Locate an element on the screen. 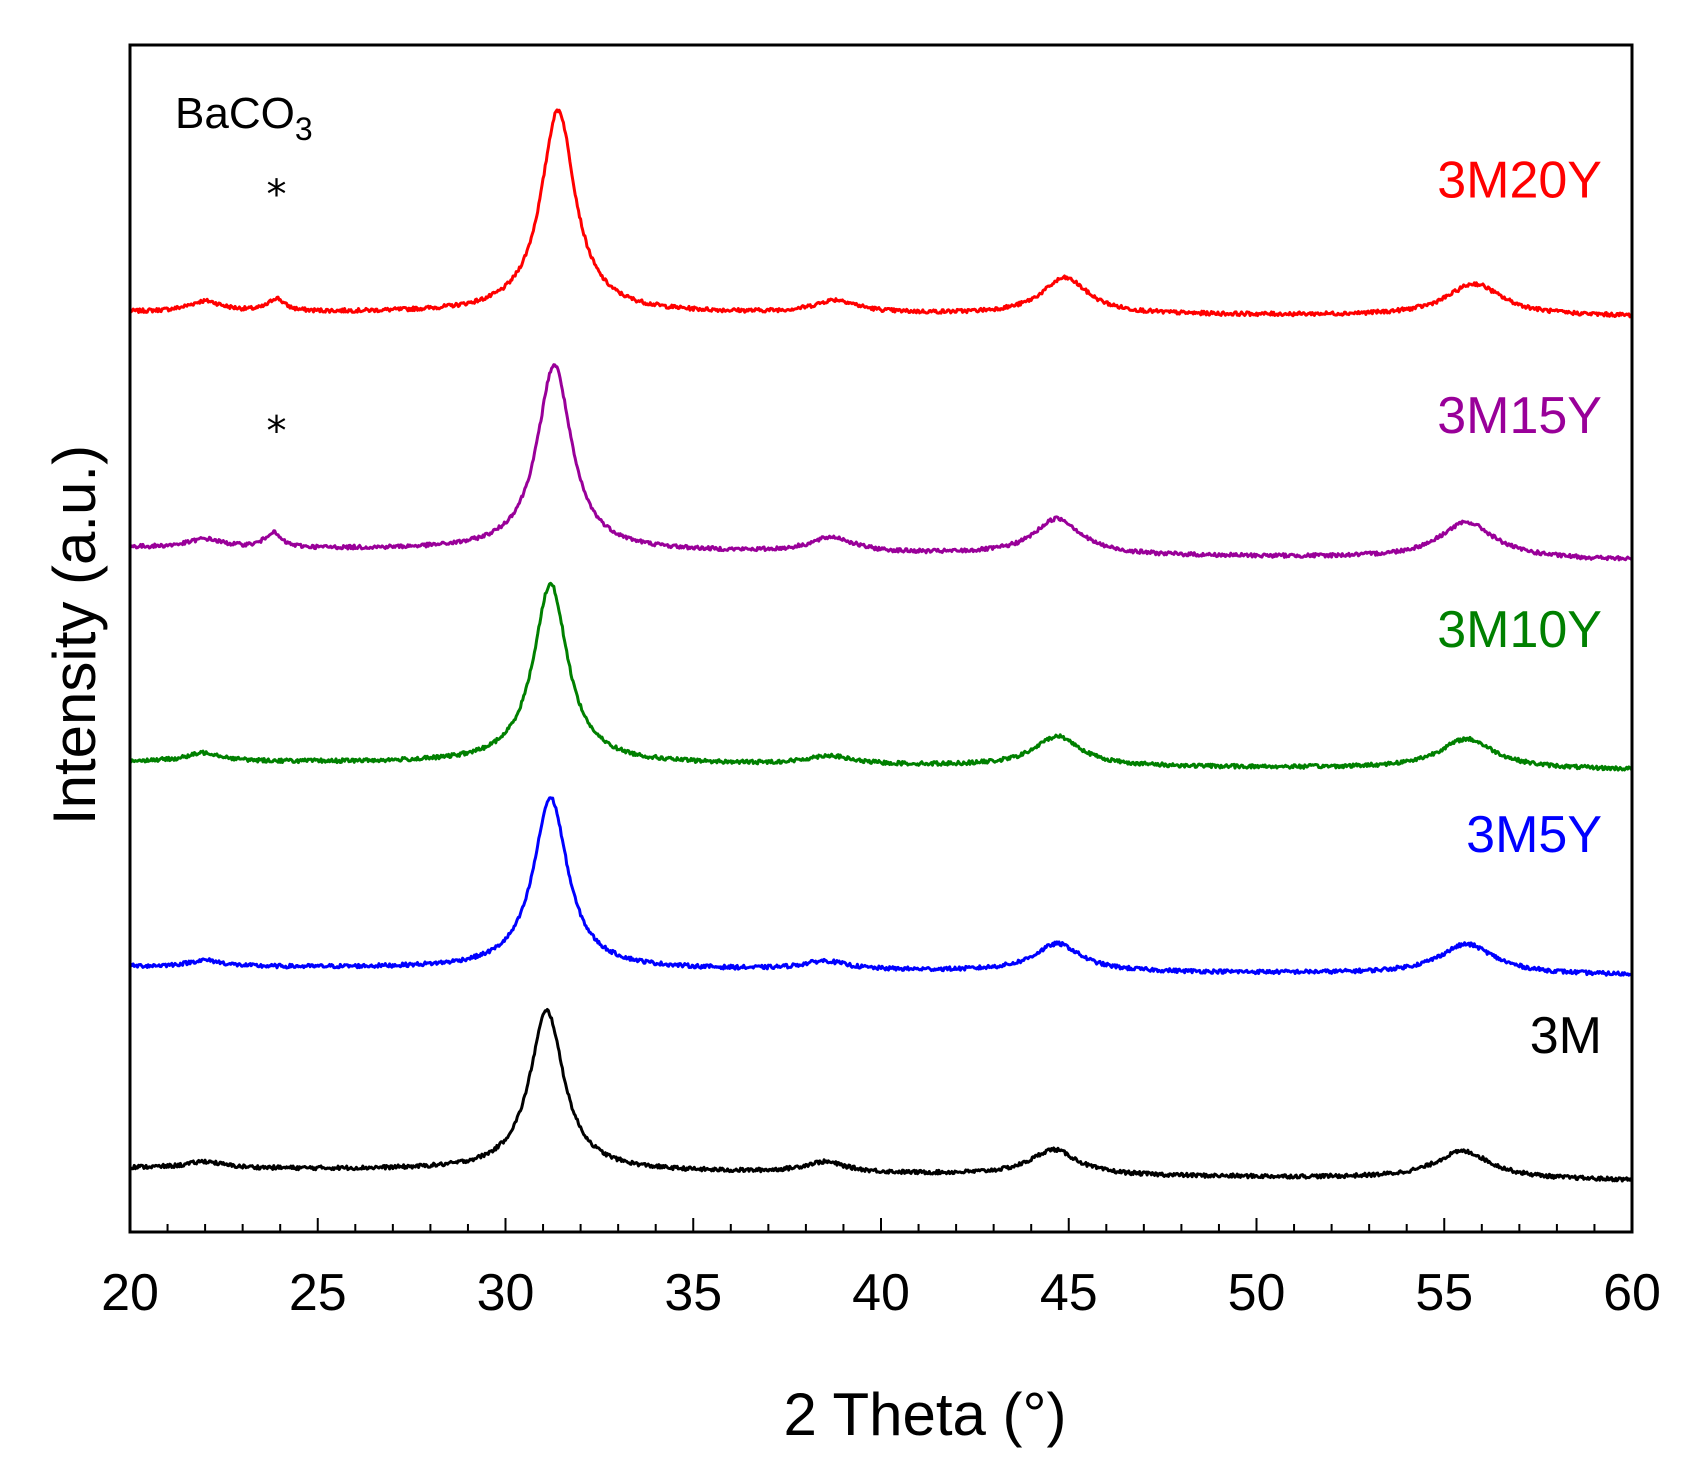  x-tick-label: 20 is located at coordinates (130, 1293).